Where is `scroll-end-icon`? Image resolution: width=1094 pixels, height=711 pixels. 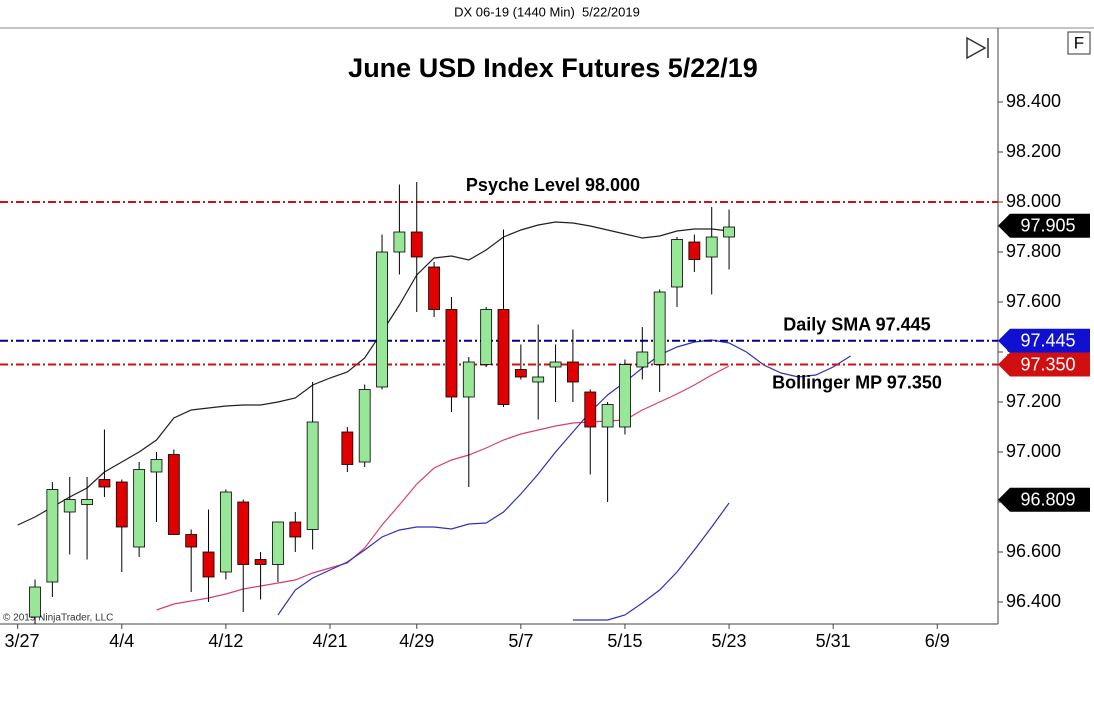
scroll-end-icon is located at coordinates (977, 48).